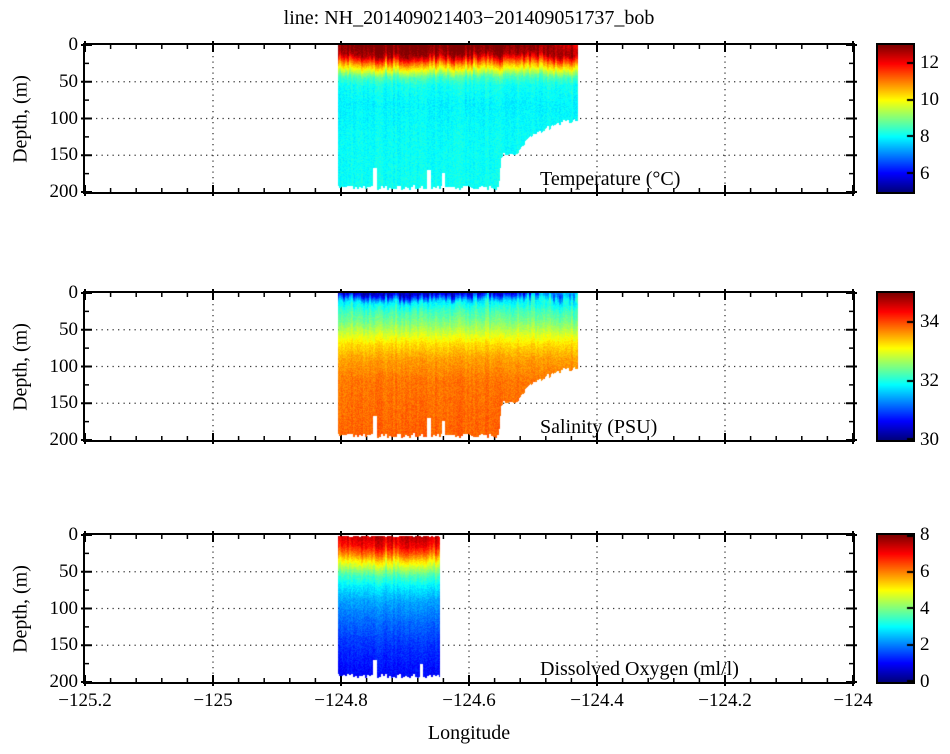 This screenshot has height=754, width=950. I want to click on colorbar-tick-label: 30, so click(929, 439).